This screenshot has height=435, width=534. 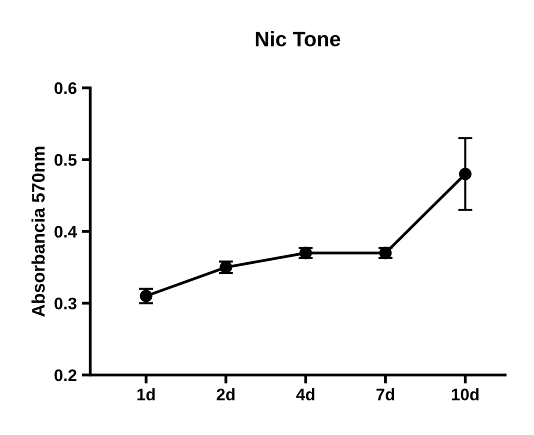 What do you see at coordinates (465, 174) in the screenshot?
I see `point` at bounding box center [465, 174].